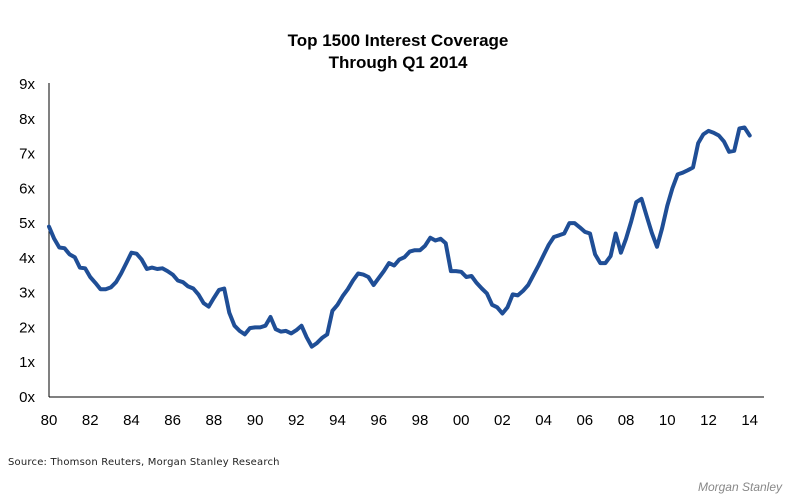 This screenshot has height=498, width=800. What do you see at coordinates (398, 62) in the screenshot?
I see `chart-title-line-2: Through Q1 2014` at bounding box center [398, 62].